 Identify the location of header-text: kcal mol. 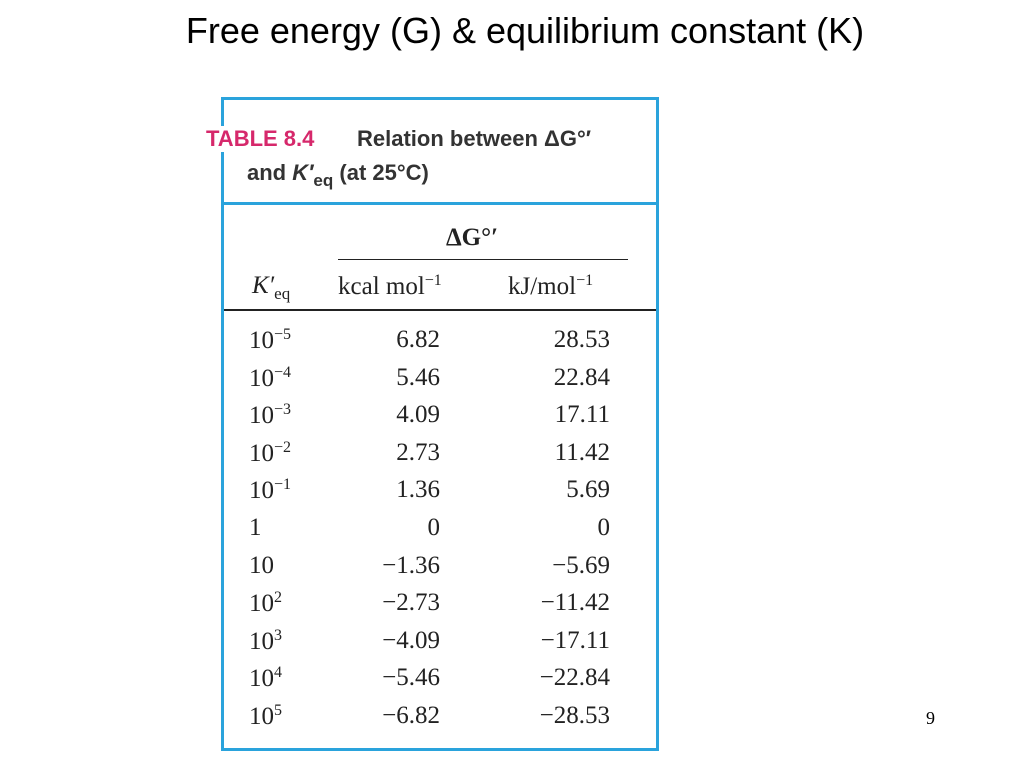
(381, 286).